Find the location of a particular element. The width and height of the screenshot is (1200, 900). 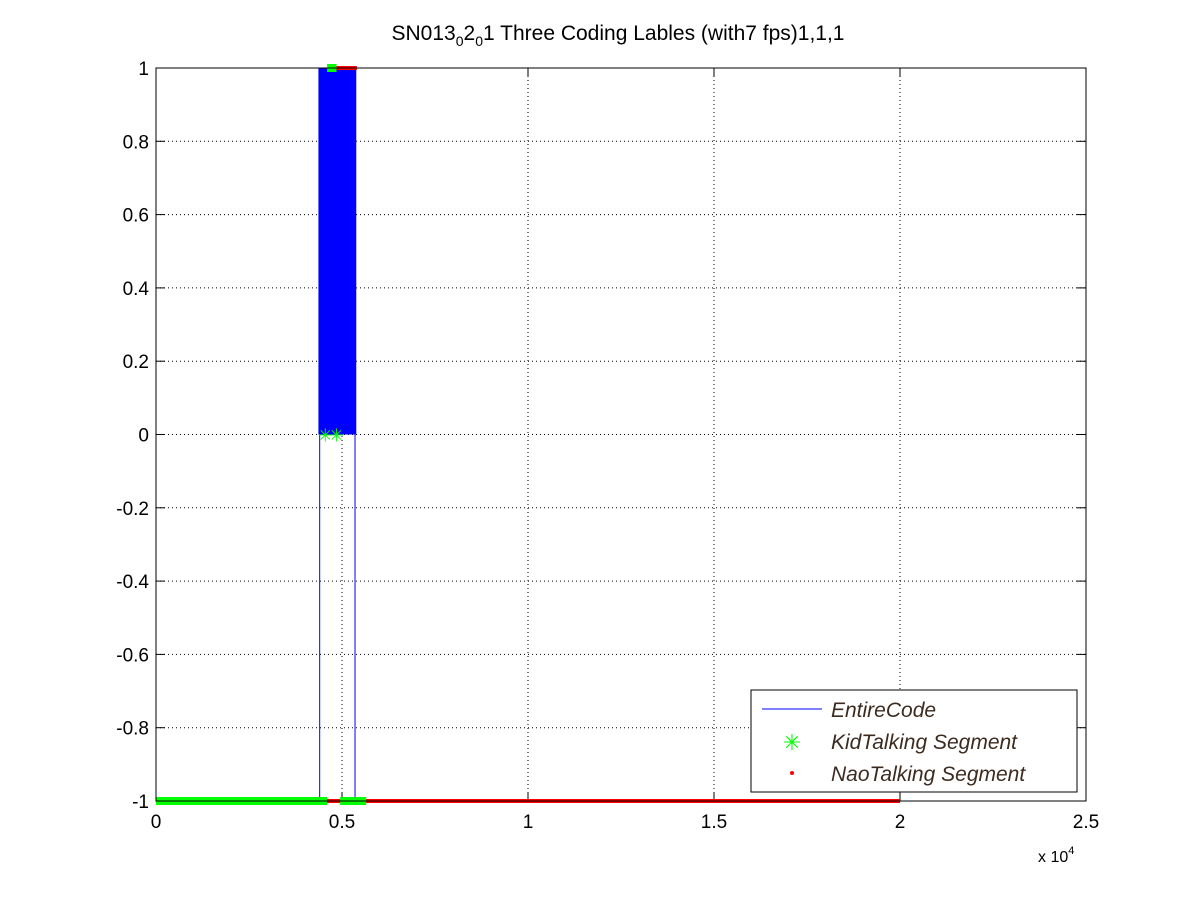

y-tick-label: -0.2 is located at coordinates (132, 509).